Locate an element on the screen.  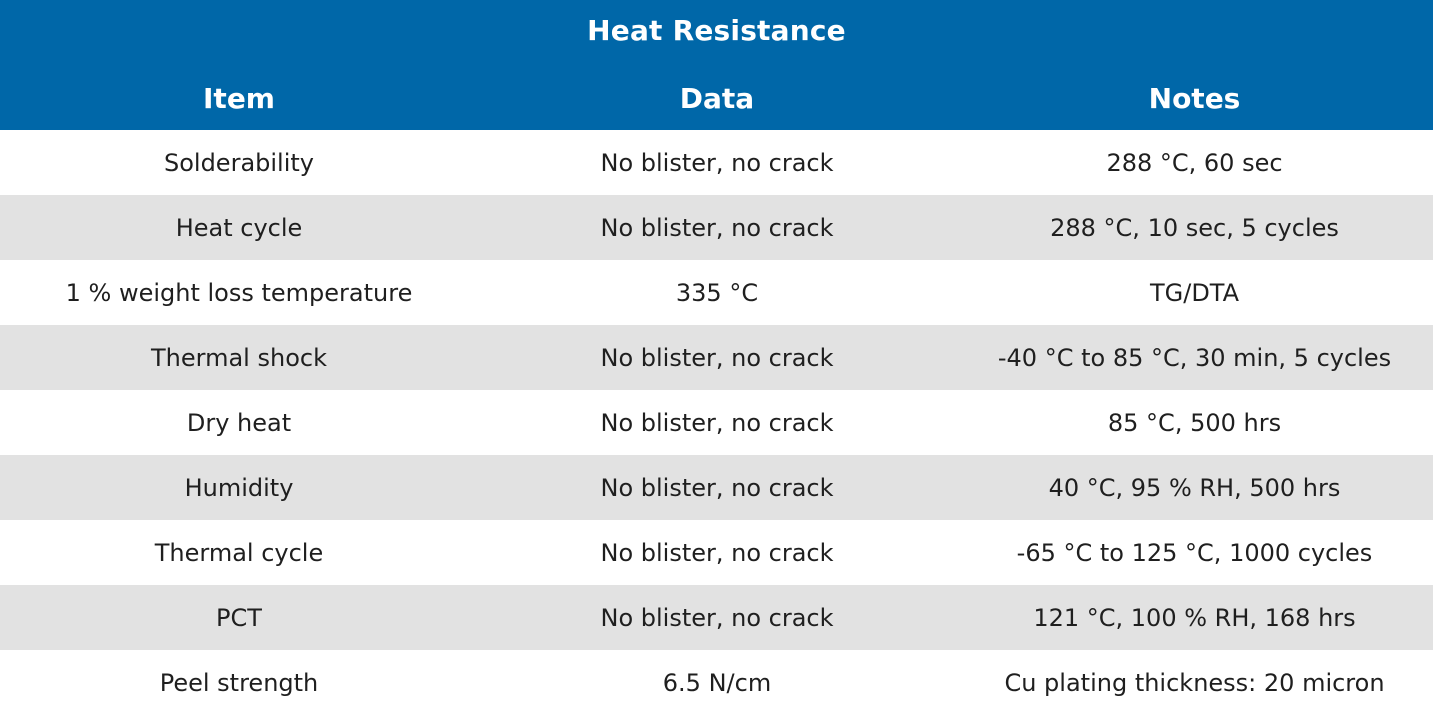
column-header-data: Data is located at coordinates (717, 98).